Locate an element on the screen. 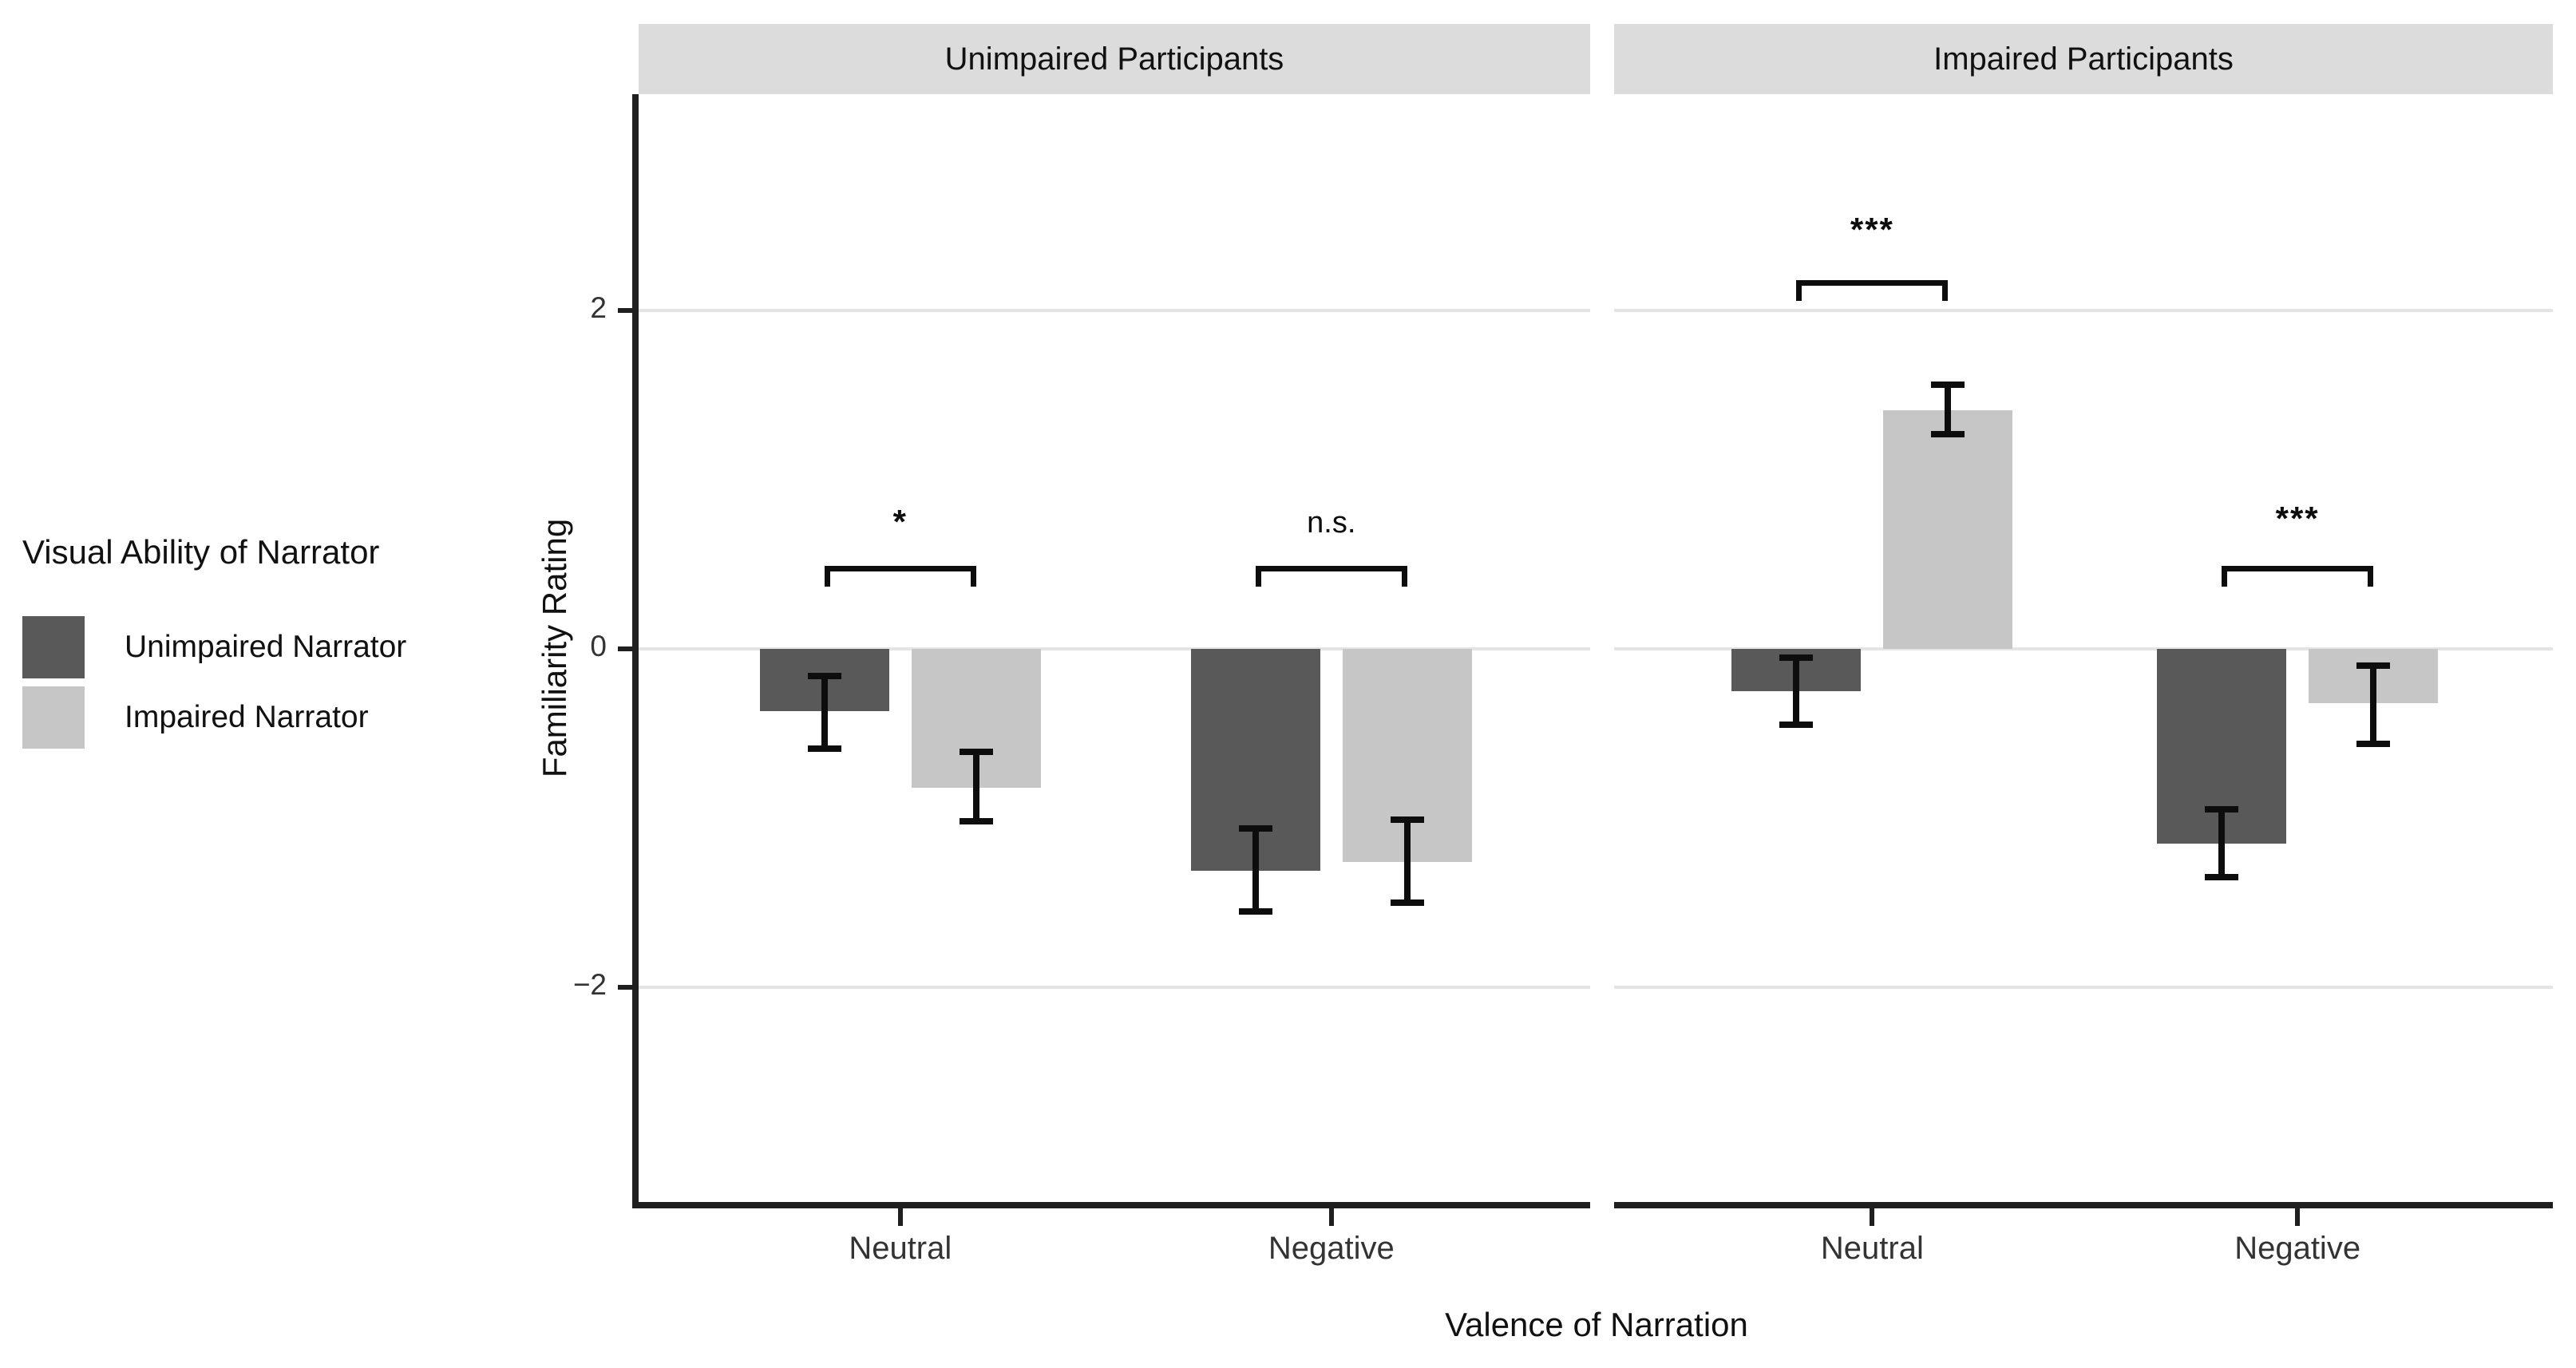 This screenshot has width=2576, height=1368. facet-strip: Impaired Participants is located at coordinates (2084, 59).